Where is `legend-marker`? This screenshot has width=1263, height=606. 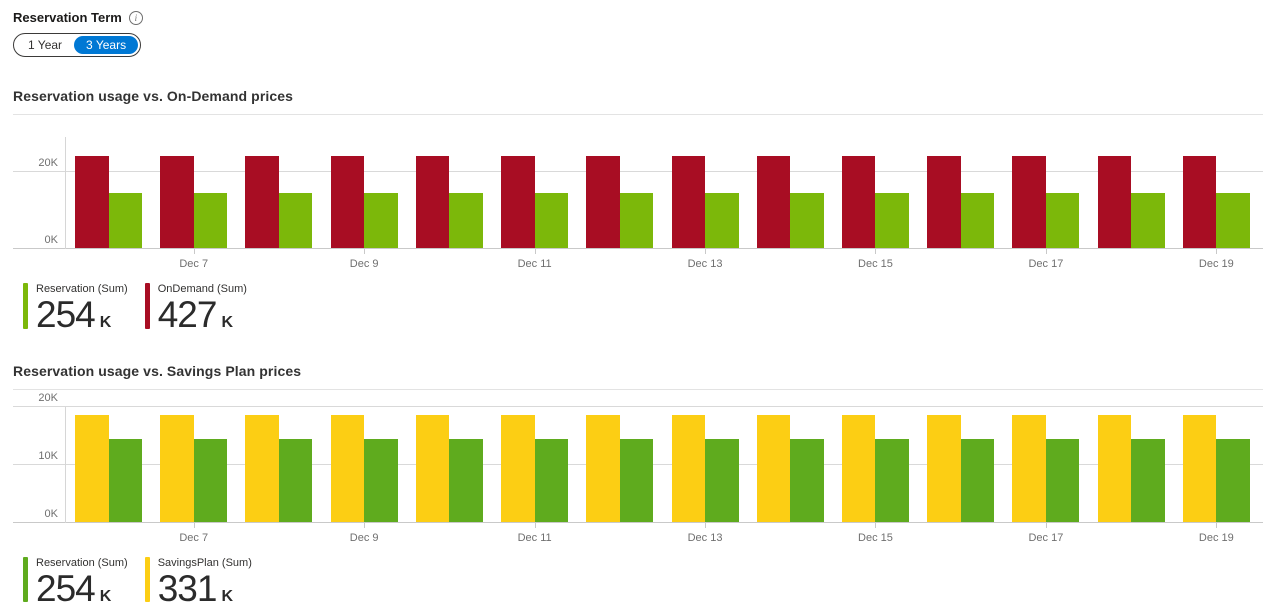
legend-marker is located at coordinates (147, 579).